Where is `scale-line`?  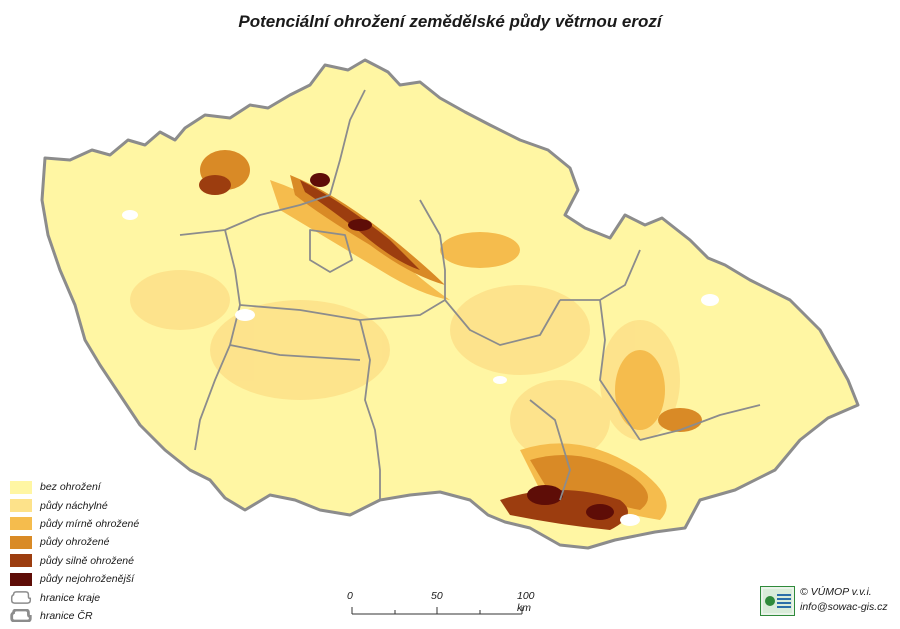
scale-line is located at coordinates (437, 611).